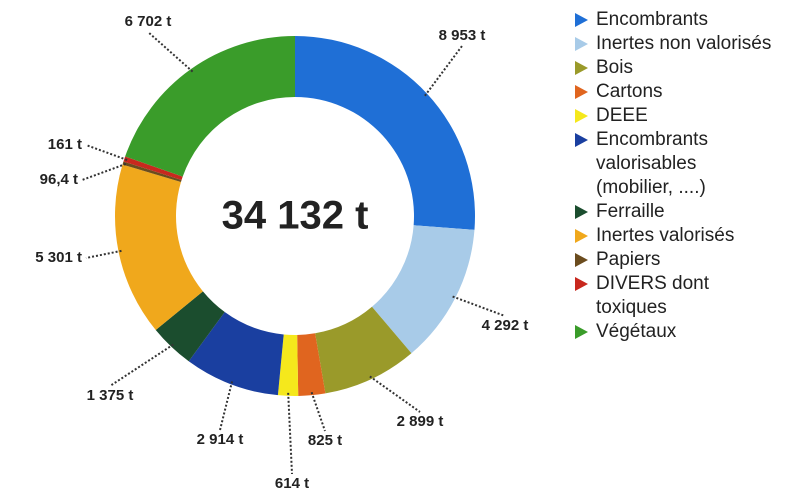  I want to click on legend-item: Encombrants, so click(677, 20).